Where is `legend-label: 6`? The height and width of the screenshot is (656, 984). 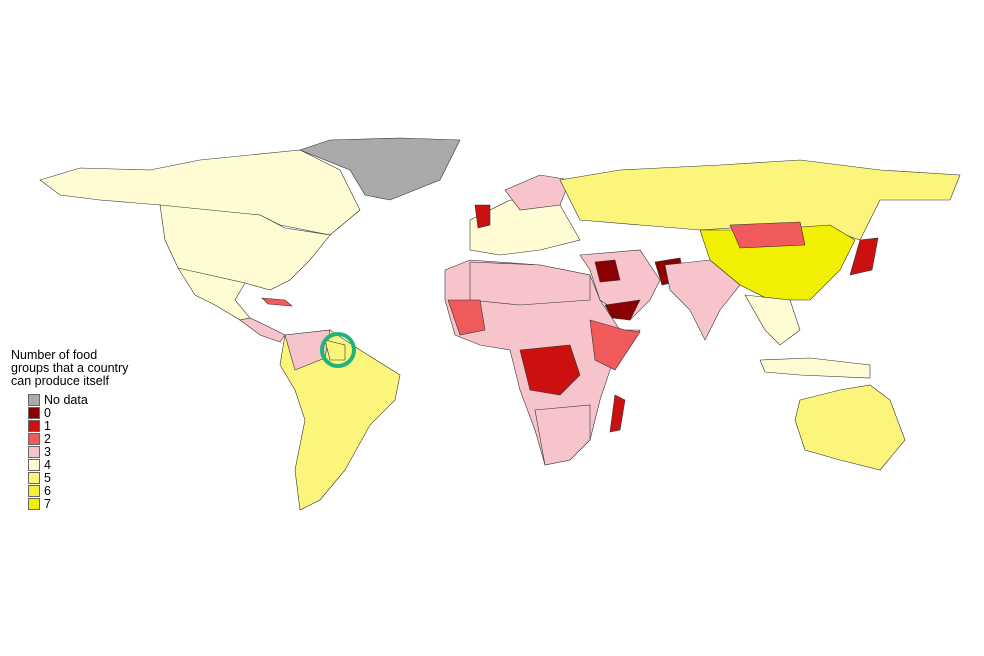
legend-label: 6 is located at coordinates (47, 490).